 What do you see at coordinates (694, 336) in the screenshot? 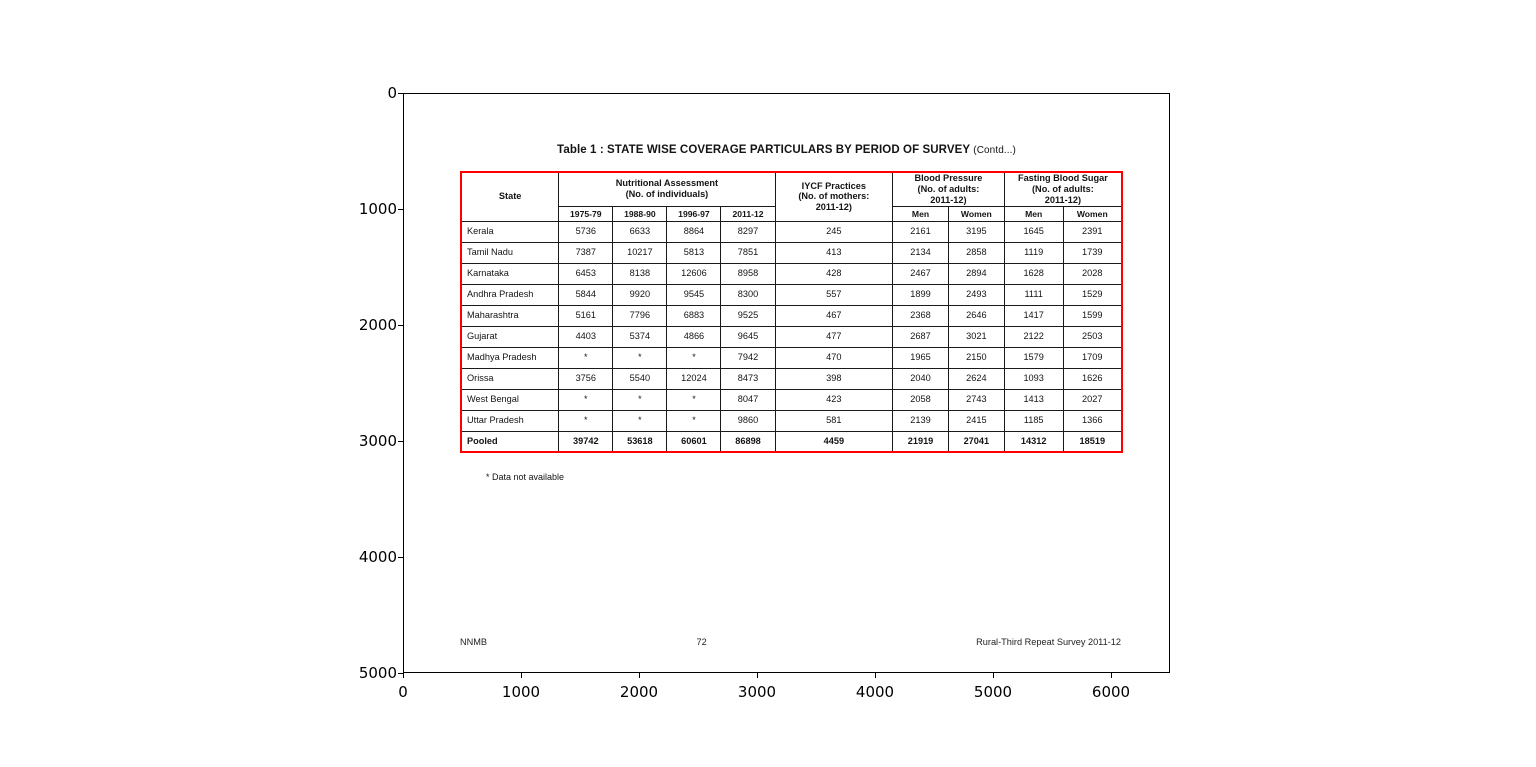
I see `cell-nutri-1996-97: 4866` at bounding box center [694, 336].